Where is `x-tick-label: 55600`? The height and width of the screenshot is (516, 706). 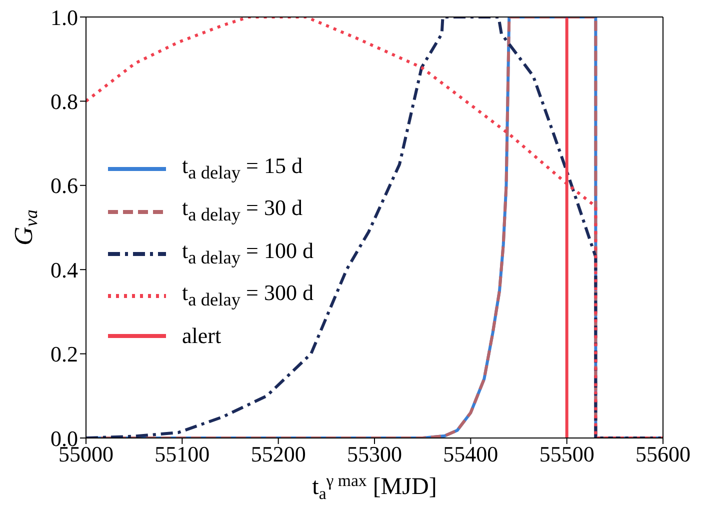
x-tick-label: 55600 is located at coordinates (663, 454).